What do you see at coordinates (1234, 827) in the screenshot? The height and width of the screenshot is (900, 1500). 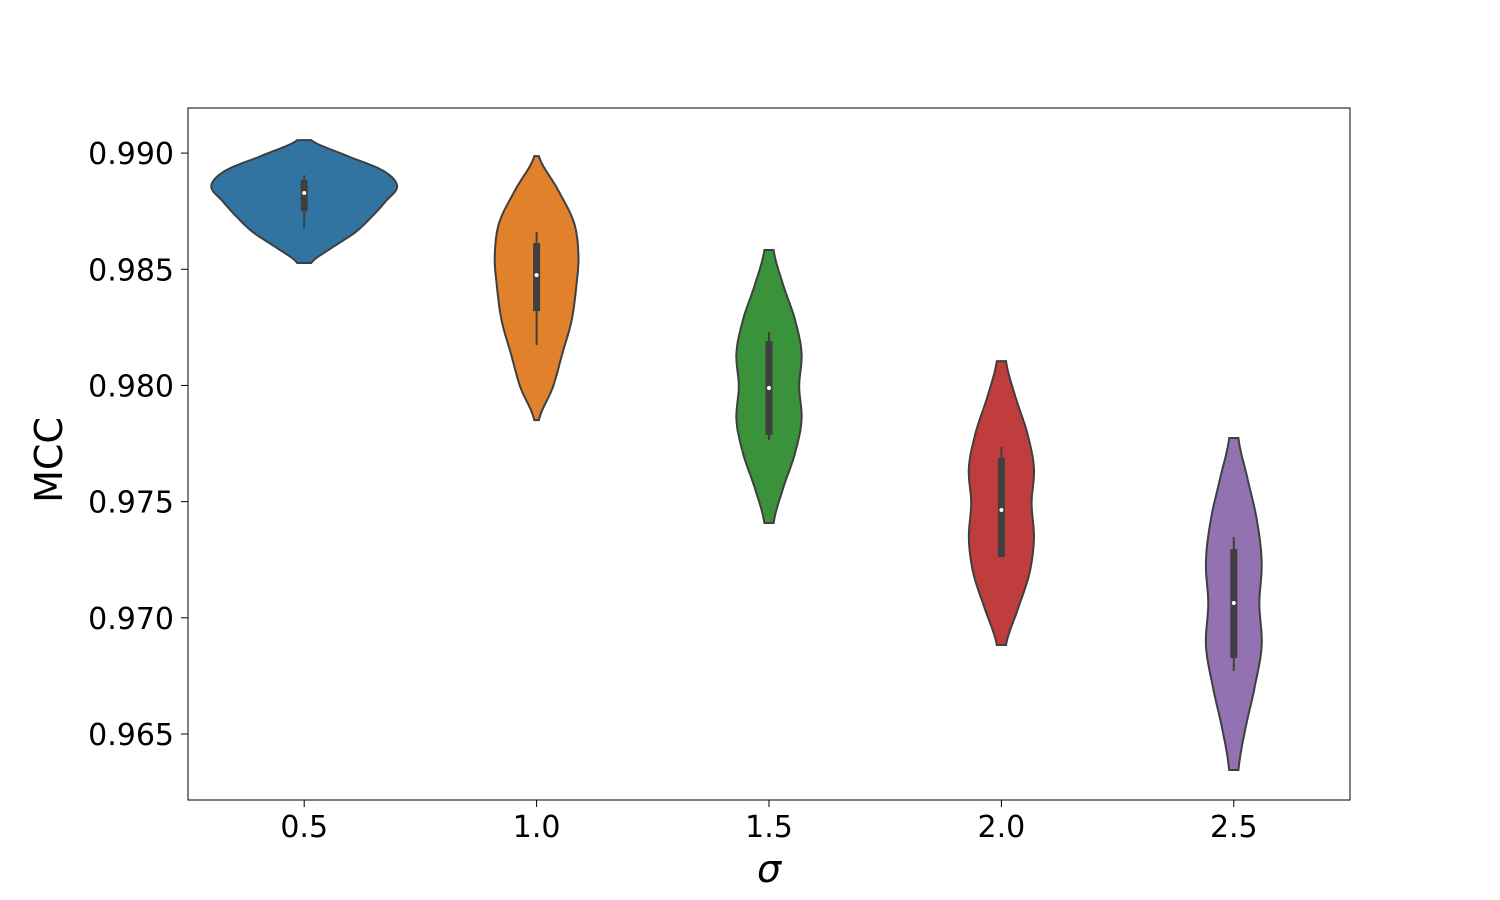 I see `x-tick-label: 2.5` at bounding box center [1234, 827].